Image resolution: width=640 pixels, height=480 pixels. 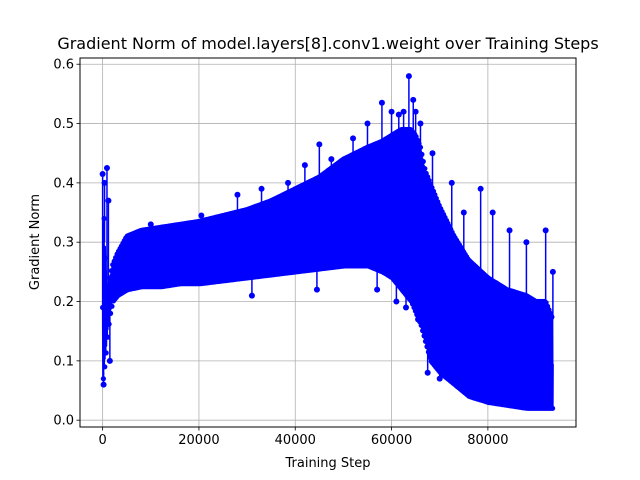 I want to click on y-tick-label: 0.3, so click(x=63, y=243).